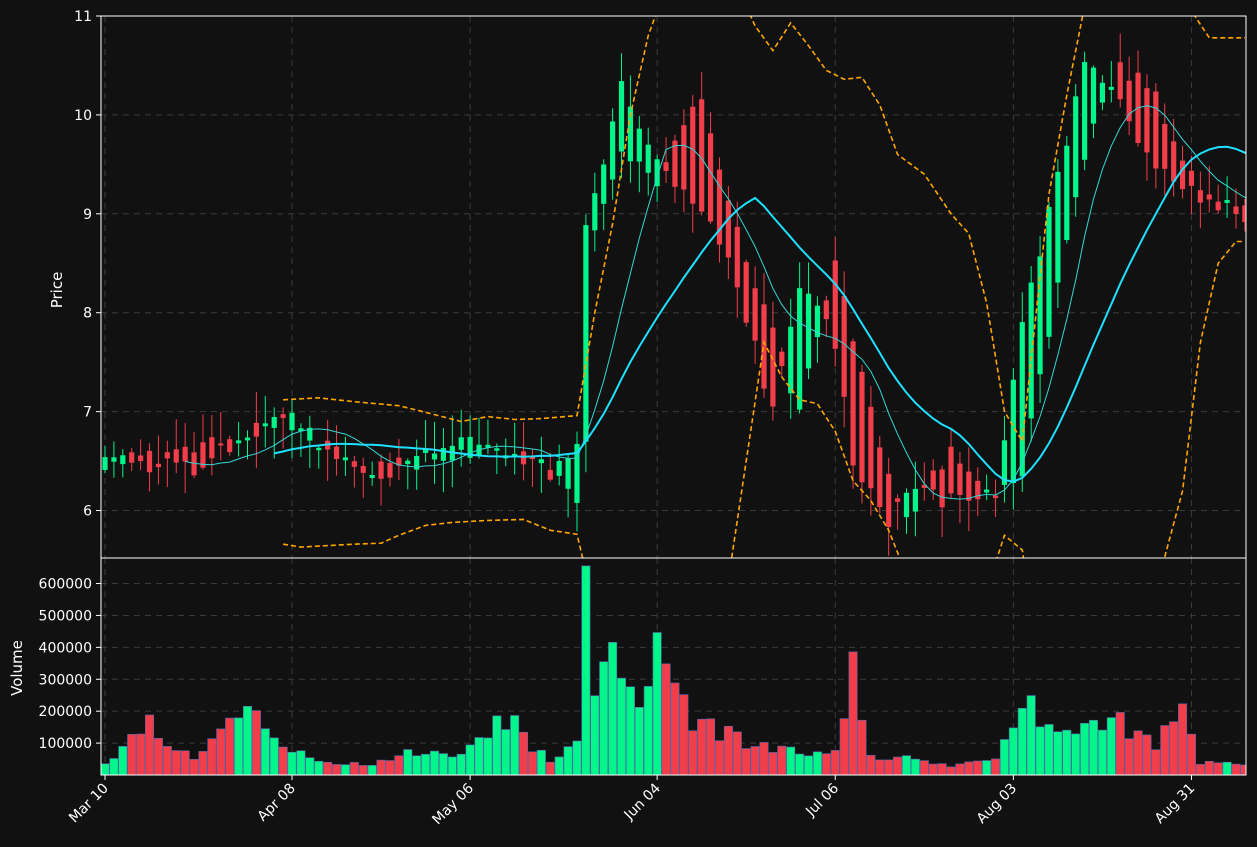  What do you see at coordinates (65, 712) in the screenshot?
I see `volume-tick-label: 200000` at bounding box center [65, 712].